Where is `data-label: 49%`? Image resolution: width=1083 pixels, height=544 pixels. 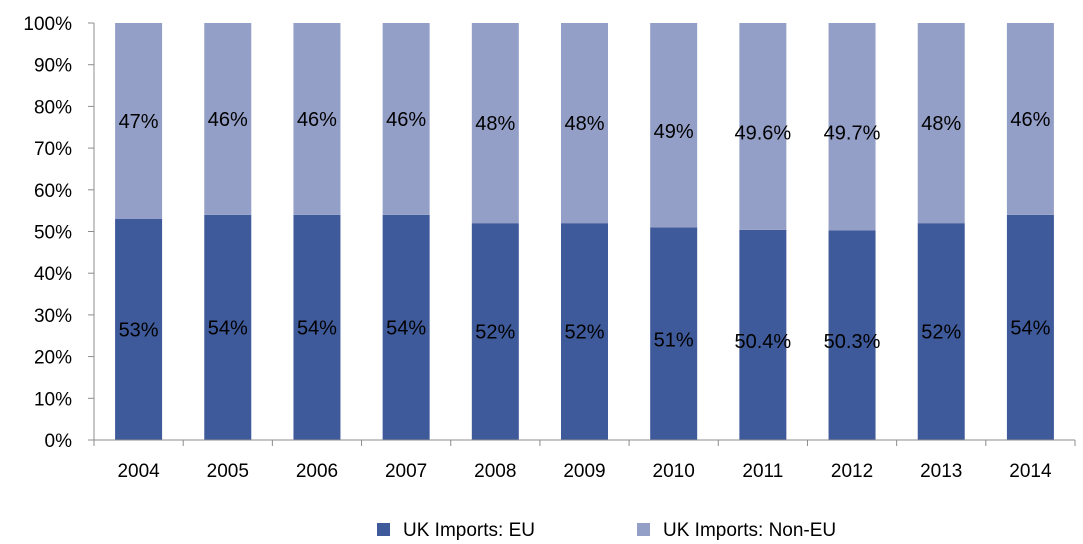 data-label: 49% is located at coordinates (674, 132).